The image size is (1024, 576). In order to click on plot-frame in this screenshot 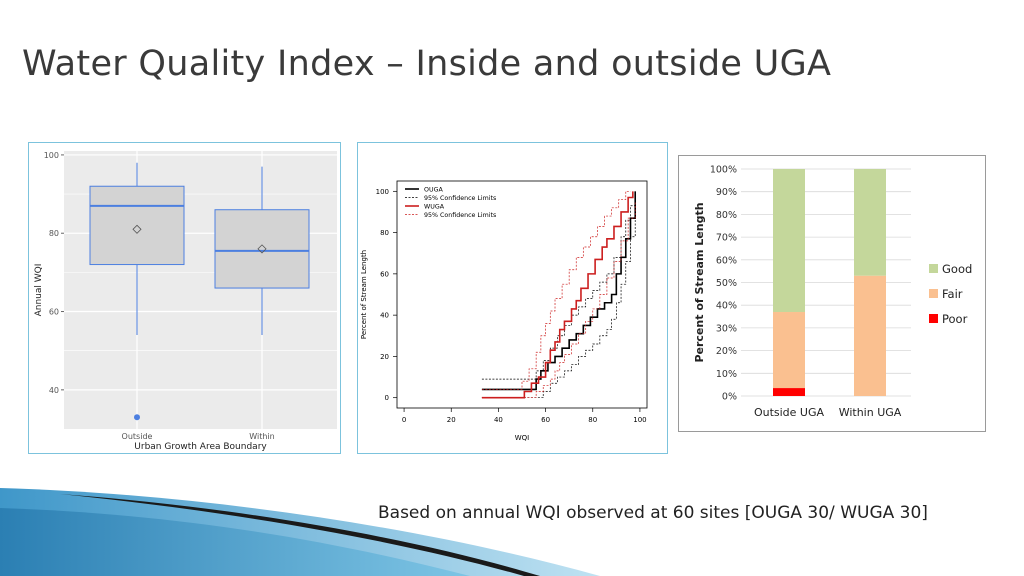, I will do `click(522, 294)`.